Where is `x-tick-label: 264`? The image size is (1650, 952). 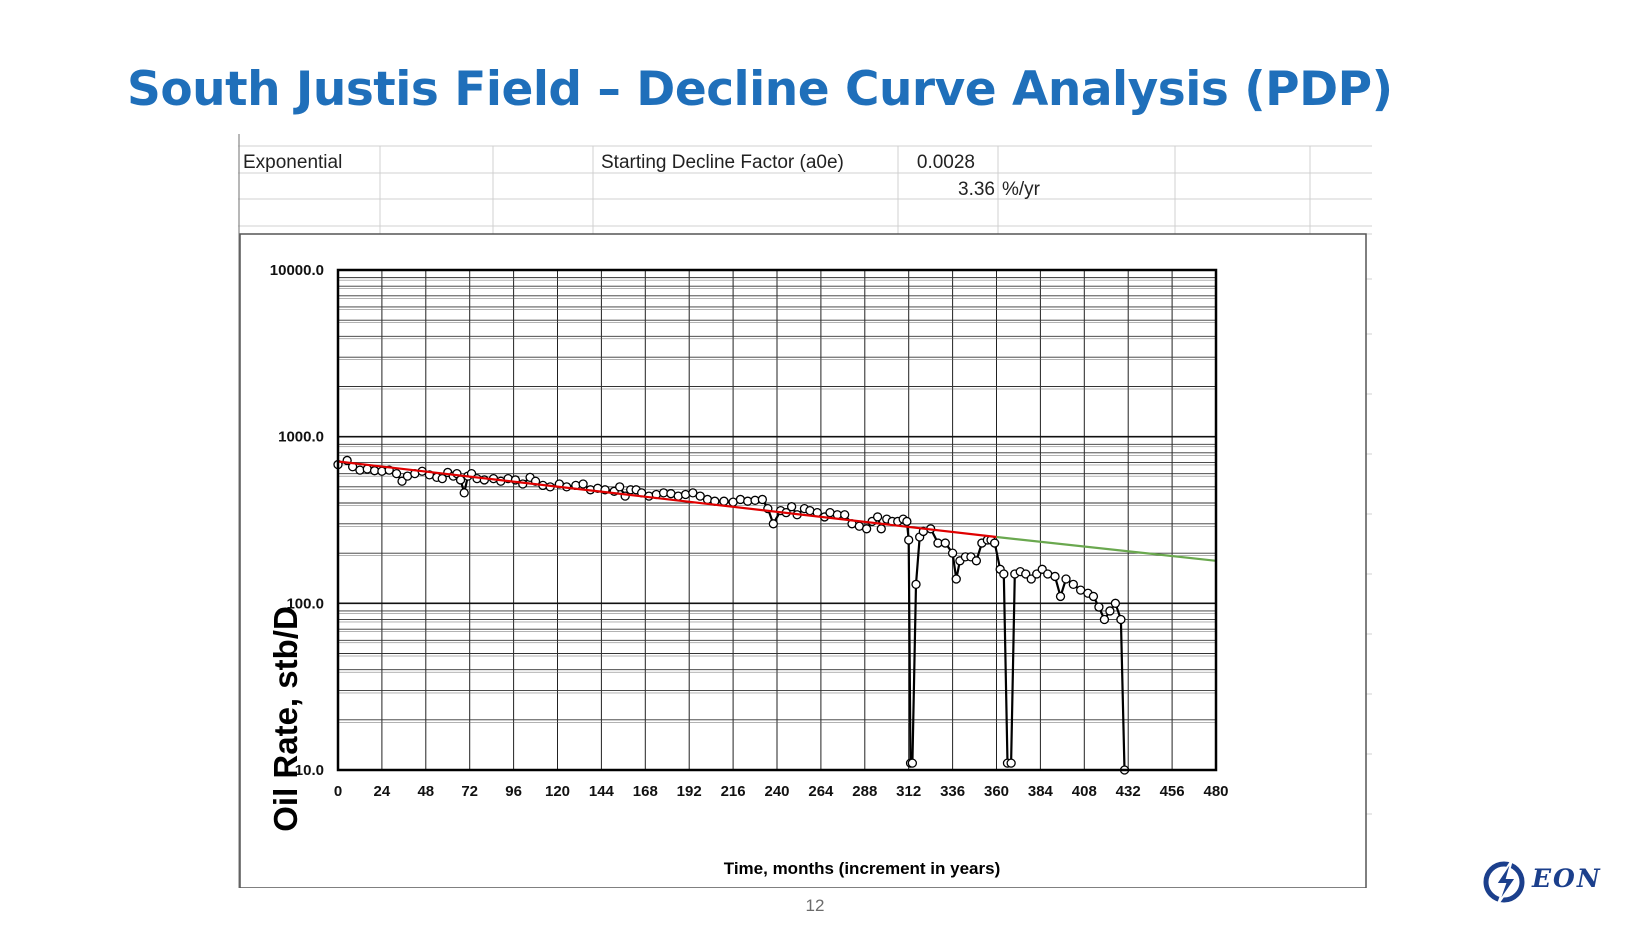 x-tick-label: 264 is located at coordinates (821, 791).